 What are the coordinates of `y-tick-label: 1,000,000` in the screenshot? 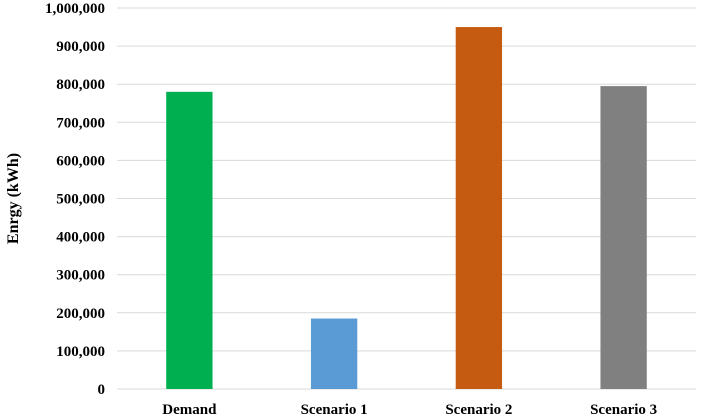 It's located at (75, 9).